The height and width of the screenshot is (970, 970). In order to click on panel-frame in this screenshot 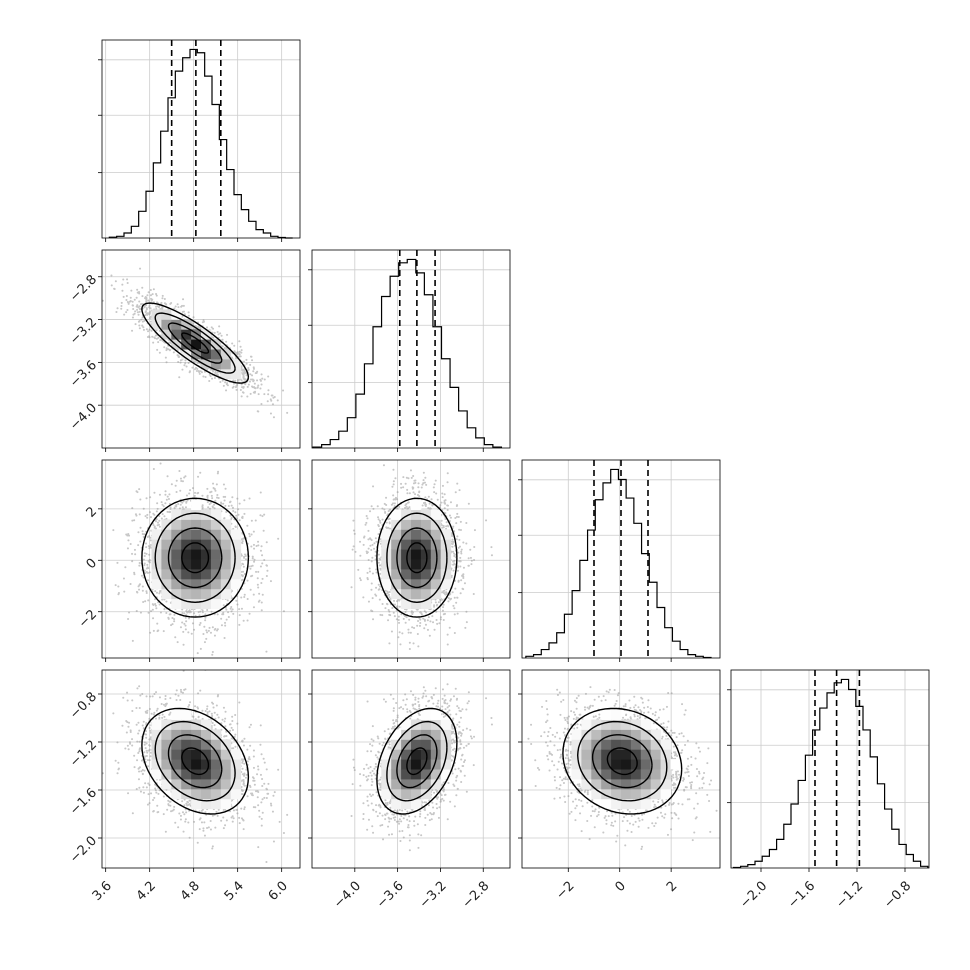, I will do `click(621, 559)`.